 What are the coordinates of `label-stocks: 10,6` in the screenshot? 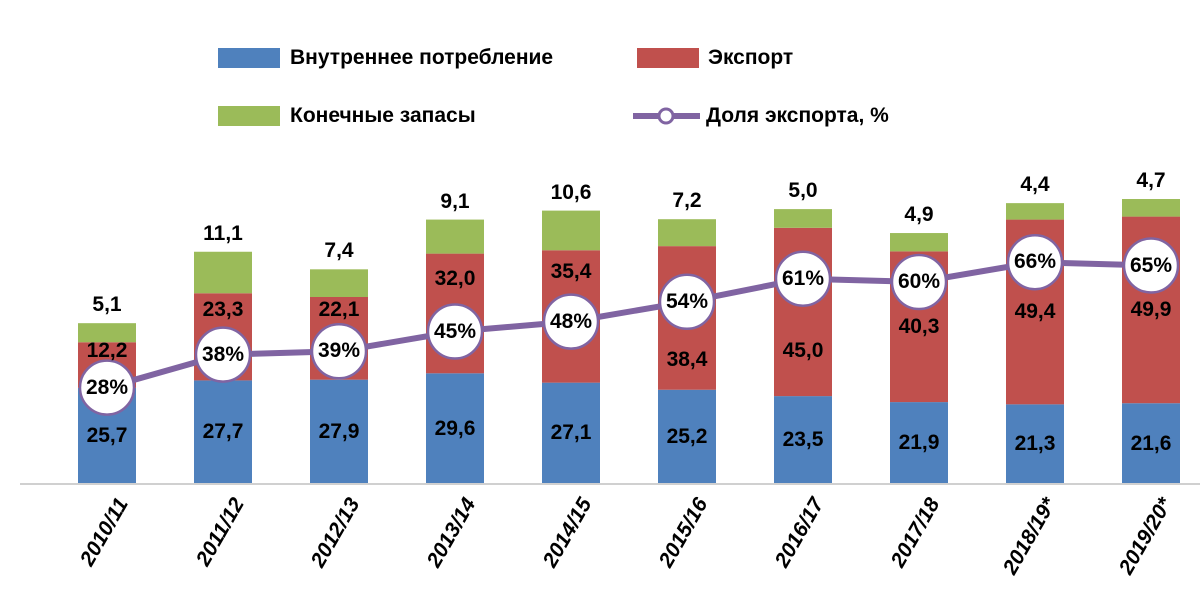 It's located at (571, 192).